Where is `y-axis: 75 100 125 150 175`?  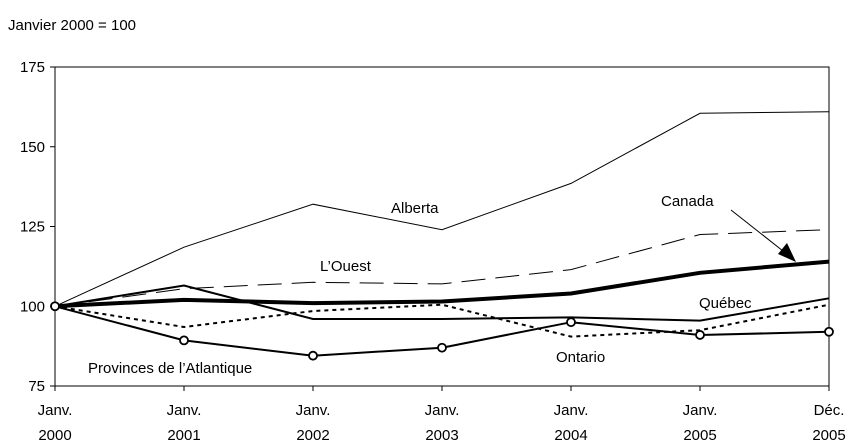
y-axis: 75 100 125 150 175 is located at coordinates (37, 227).